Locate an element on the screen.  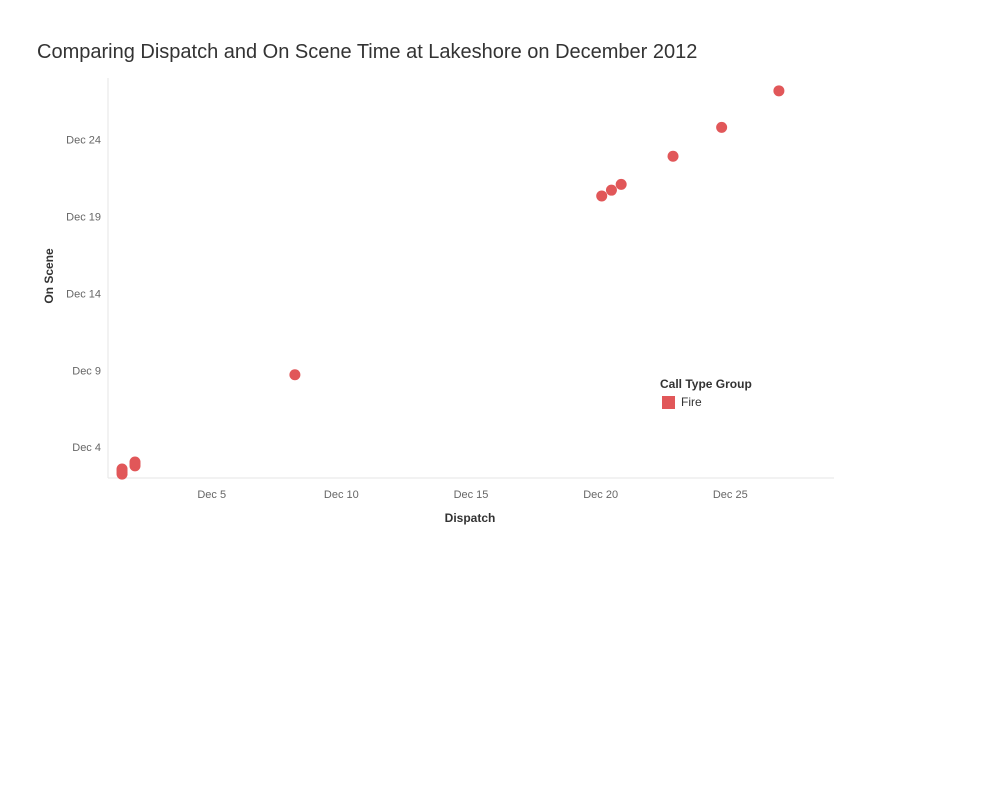
x-tick-label: Dec 5 is located at coordinates (211, 495).